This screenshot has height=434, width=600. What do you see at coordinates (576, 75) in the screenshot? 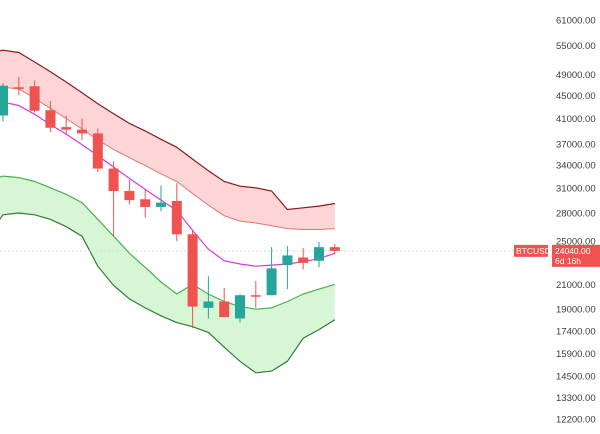
I see `y-tick-label: 49000.00` at bounding box center [576, 75].